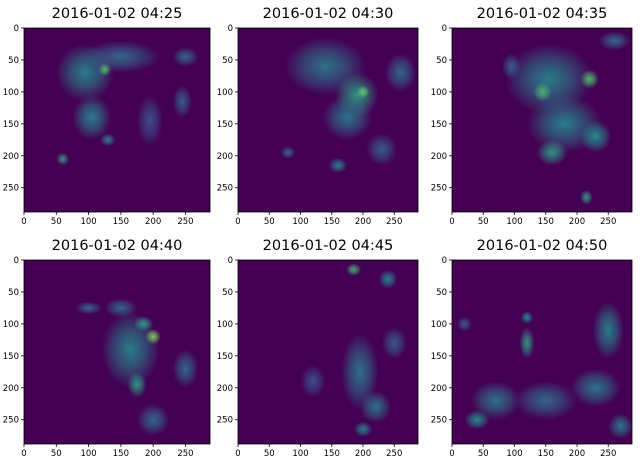 The width and height of the screenshot is (644, 460). What do you see at coordinates (117, 246) in the screenshot?
I see `panel-title: 2016-01-02 04:40` at bounding box center [117, 246].